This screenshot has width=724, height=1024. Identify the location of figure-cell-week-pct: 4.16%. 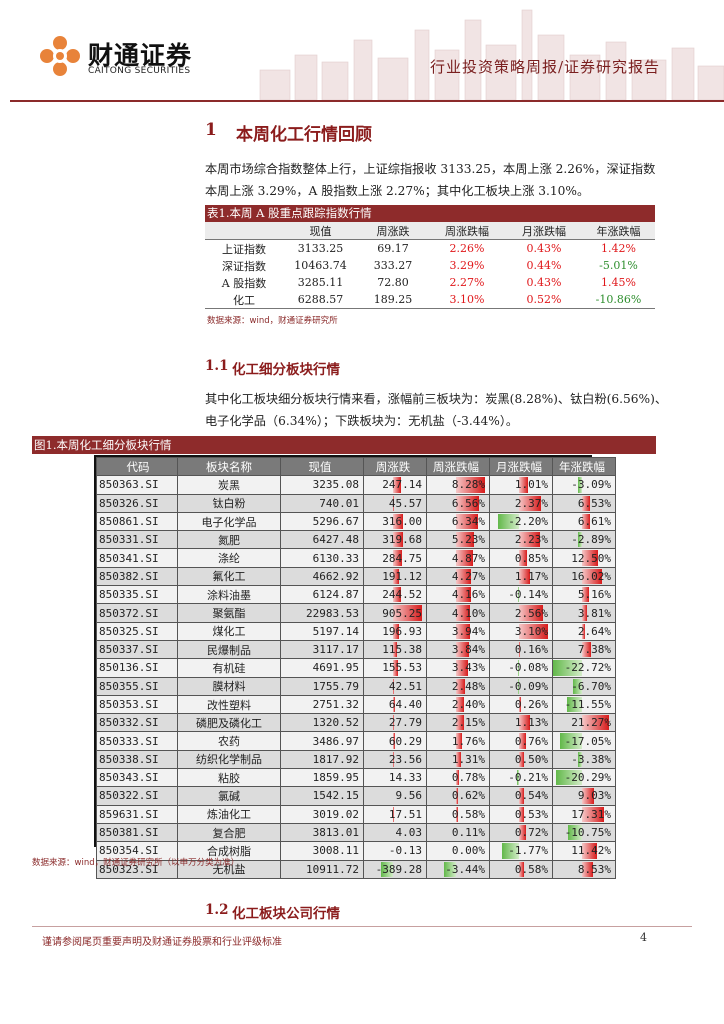
(458, 595).